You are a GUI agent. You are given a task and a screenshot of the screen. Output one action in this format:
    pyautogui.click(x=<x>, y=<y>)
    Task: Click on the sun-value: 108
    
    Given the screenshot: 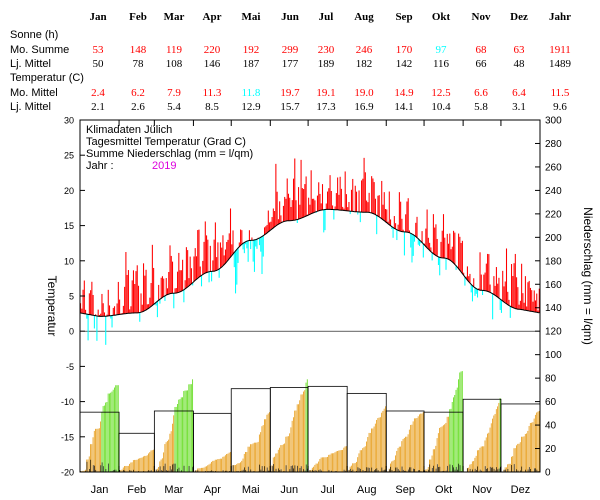 What is the action you would take?
    pyautogui.click(x=174, y=64)
    